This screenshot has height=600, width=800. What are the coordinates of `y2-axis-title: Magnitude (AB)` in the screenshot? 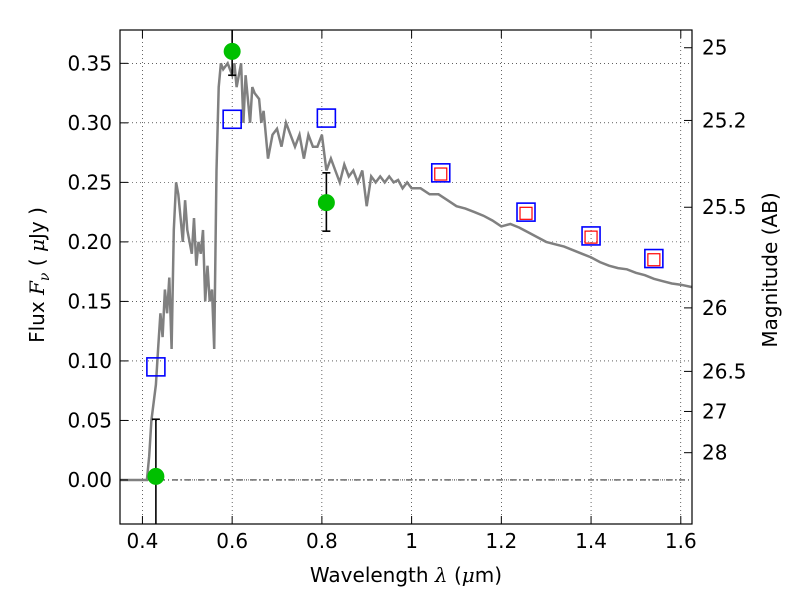 It's located at (770, 269).